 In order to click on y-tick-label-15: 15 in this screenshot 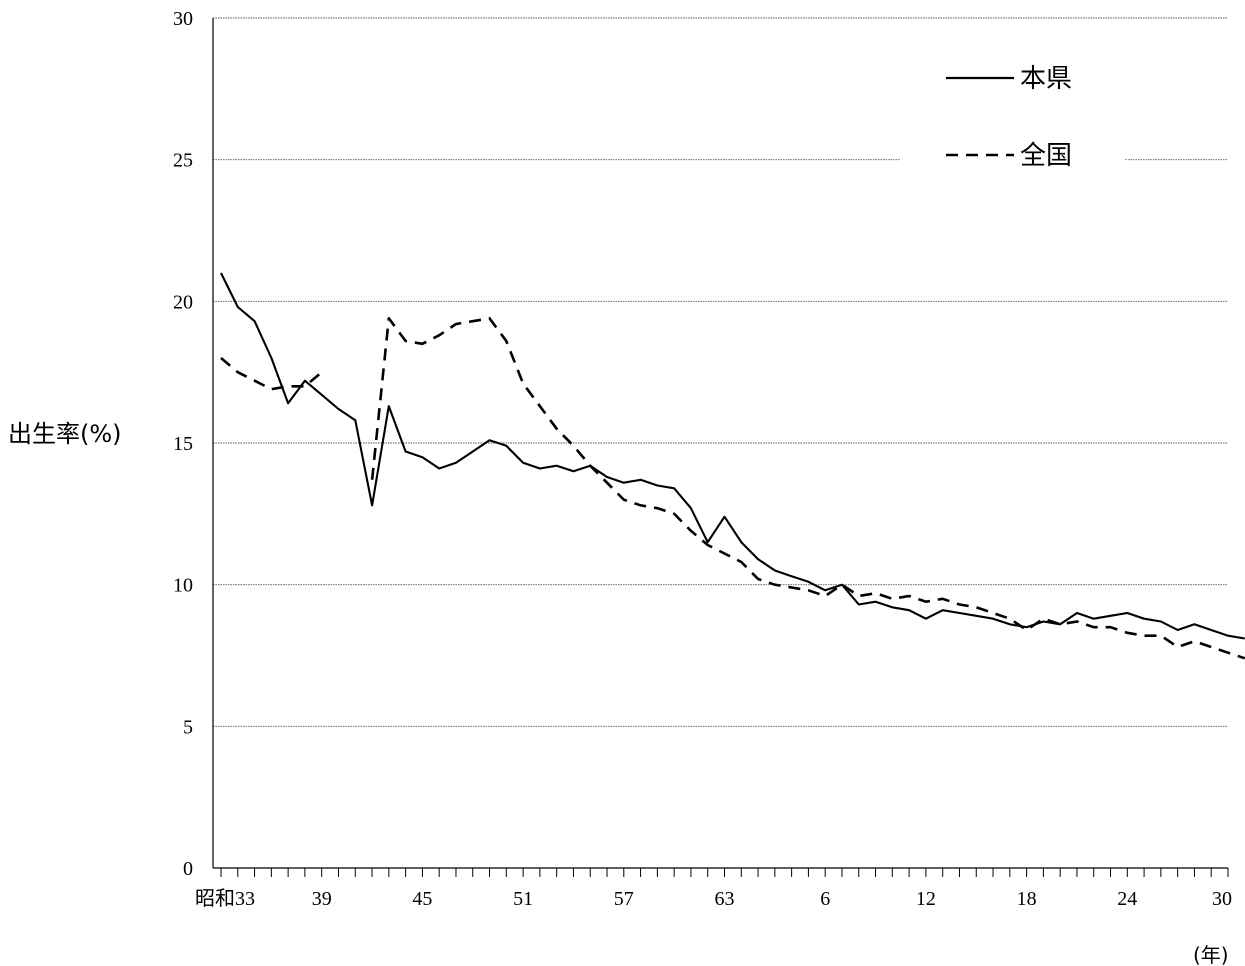, I will do `click(183, 444)`.